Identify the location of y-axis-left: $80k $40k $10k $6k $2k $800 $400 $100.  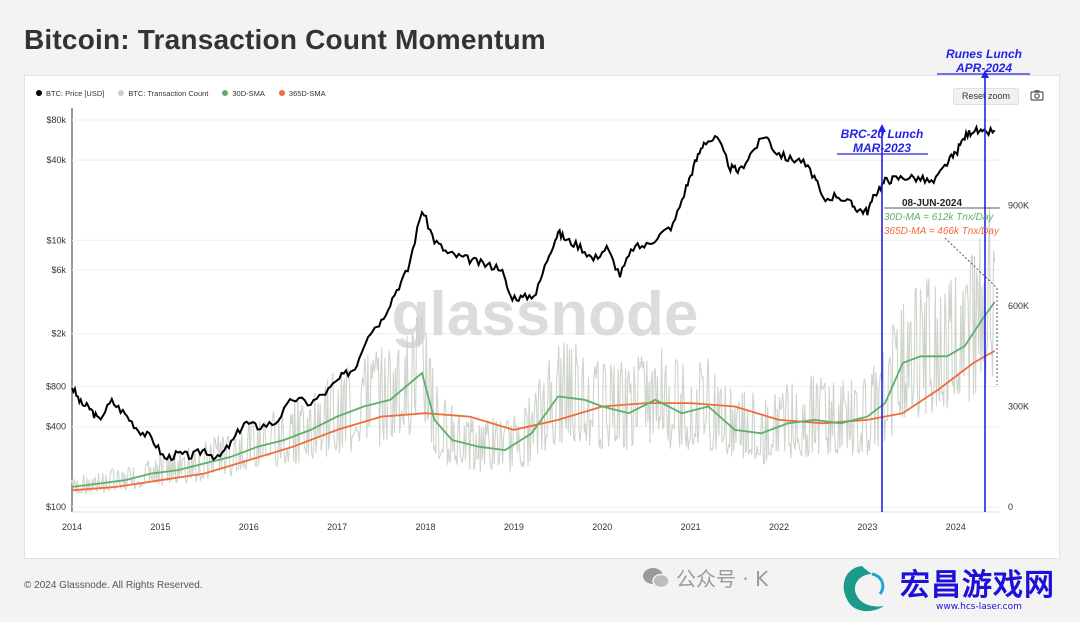
(56, 313).